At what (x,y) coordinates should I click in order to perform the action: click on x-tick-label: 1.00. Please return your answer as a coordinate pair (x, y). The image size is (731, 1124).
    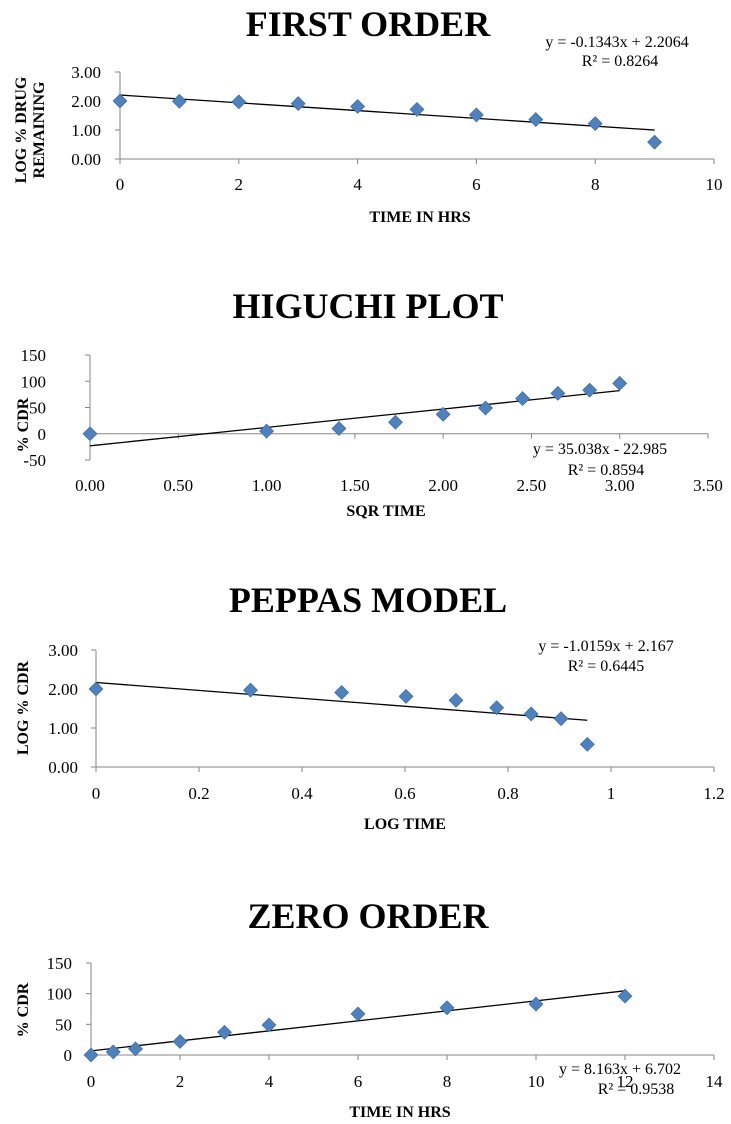
    Looking at the image, I should click on (267, 485).